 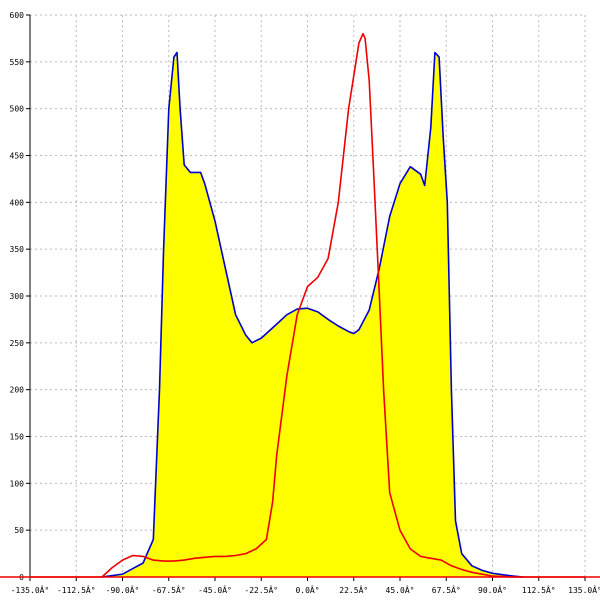 I want to click on x-tick-label: -90.0Â°, so click(x=123, y=589).